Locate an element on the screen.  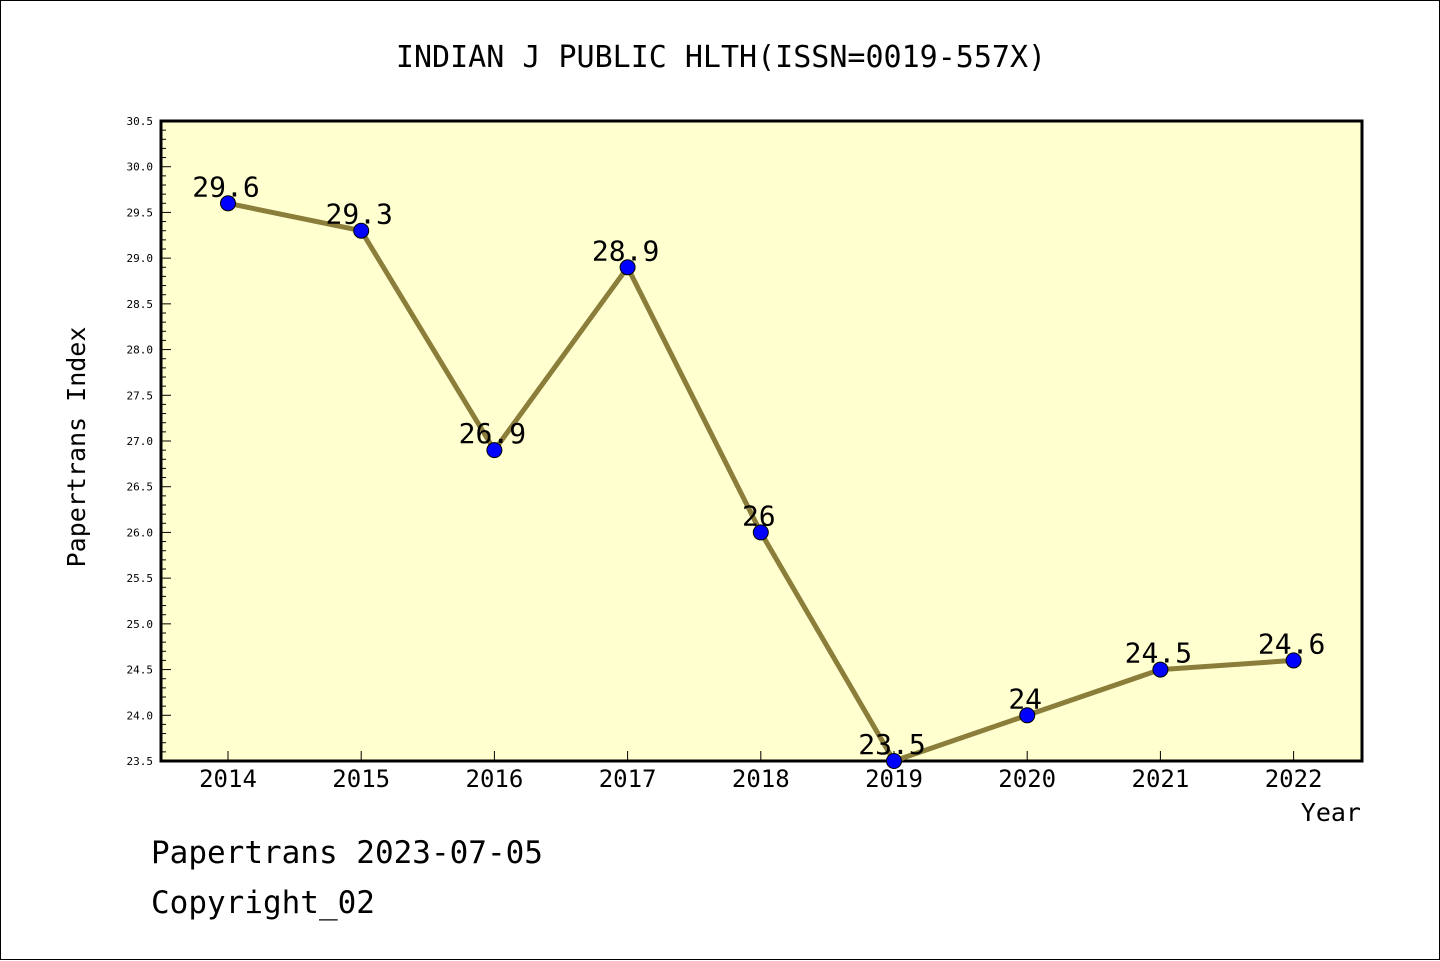
footer-date-text: Papertrans 2023-07-05 is located at coordinates (347, 853).